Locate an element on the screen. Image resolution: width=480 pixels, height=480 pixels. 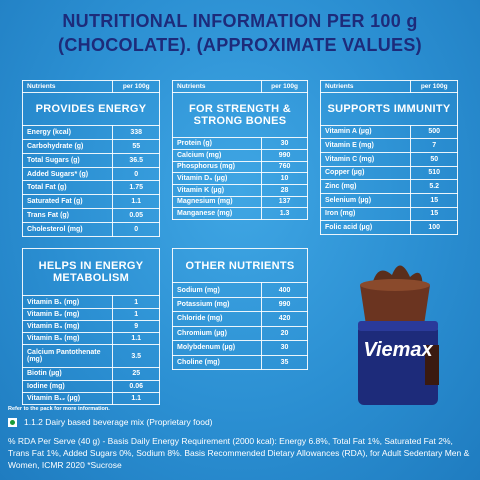
nutrient-row: Phosphorus (mg) 760 is located at coordinates (239, 167).